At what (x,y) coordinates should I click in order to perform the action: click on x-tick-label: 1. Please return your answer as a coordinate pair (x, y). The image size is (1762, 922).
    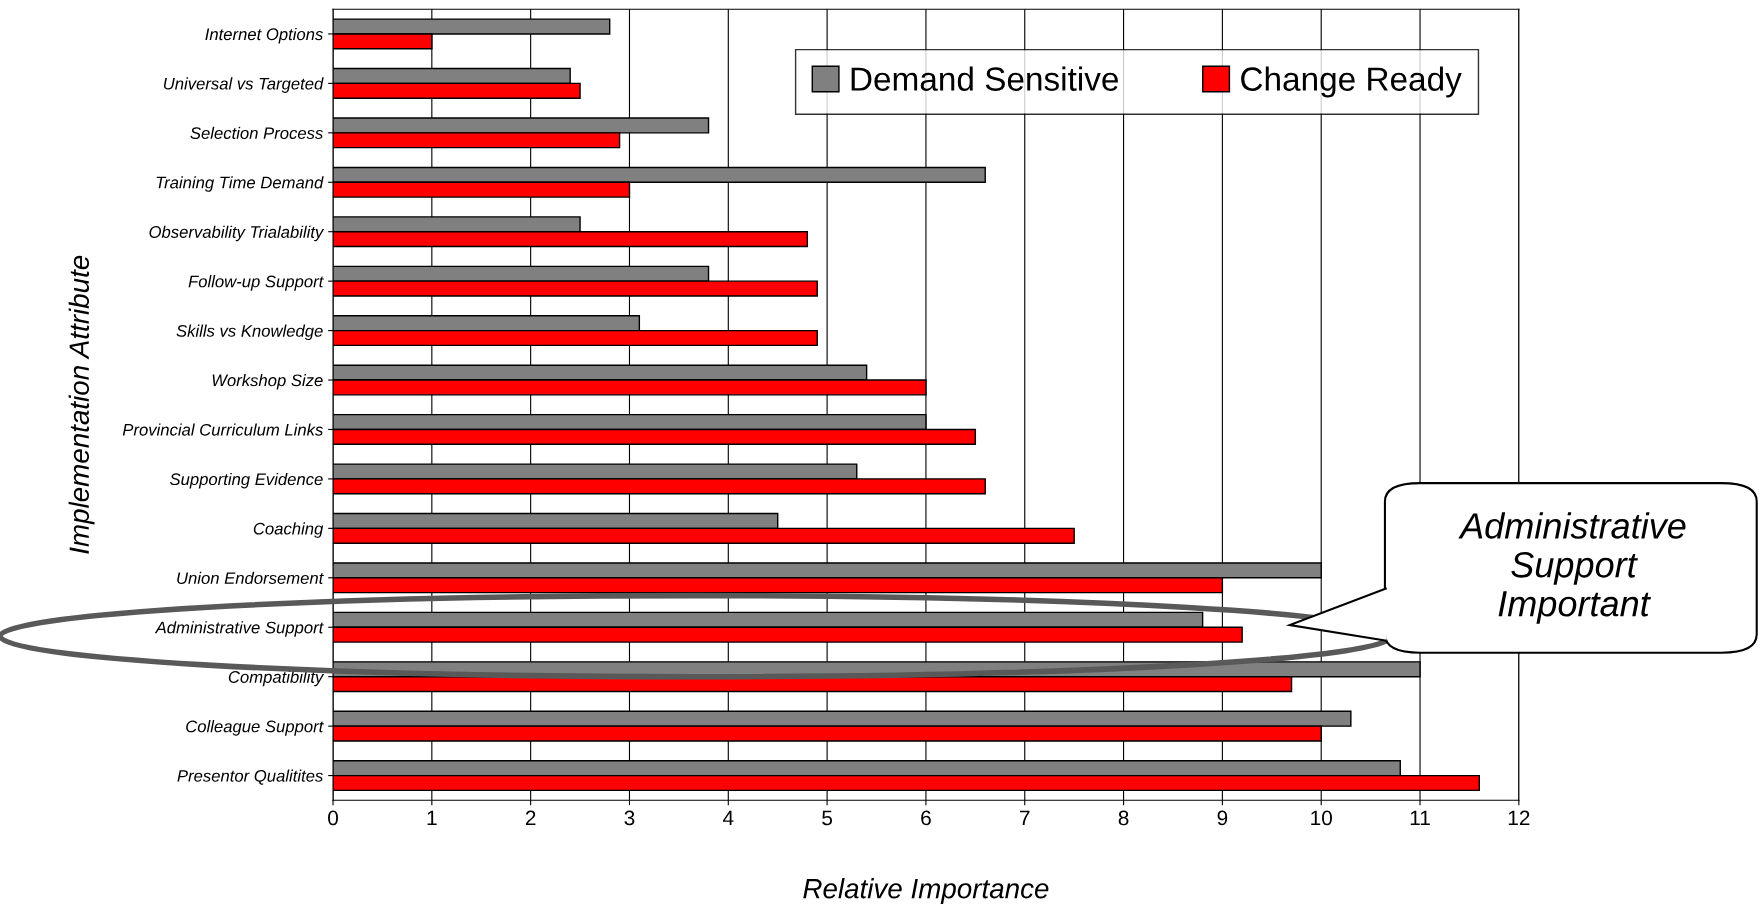
    Looking at the image, I should click on (432, 818).